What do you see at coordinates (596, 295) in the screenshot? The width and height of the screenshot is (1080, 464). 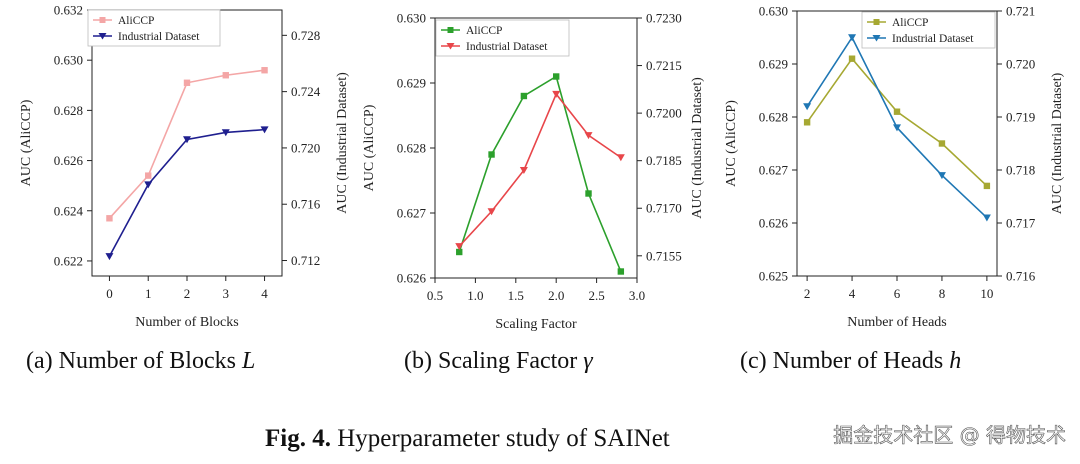 I see `x-tick-label: 2.5` at bounding box center [596, 295].